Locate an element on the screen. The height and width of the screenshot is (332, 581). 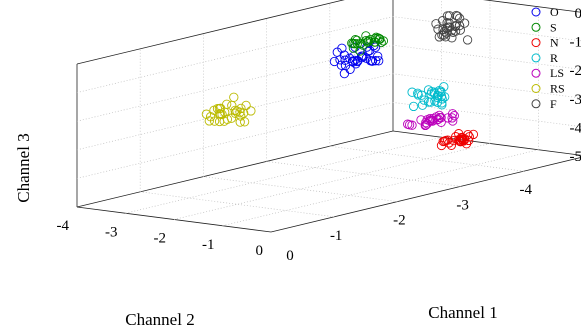
z-tick-label: 0 is located at coordinates (578, 14).